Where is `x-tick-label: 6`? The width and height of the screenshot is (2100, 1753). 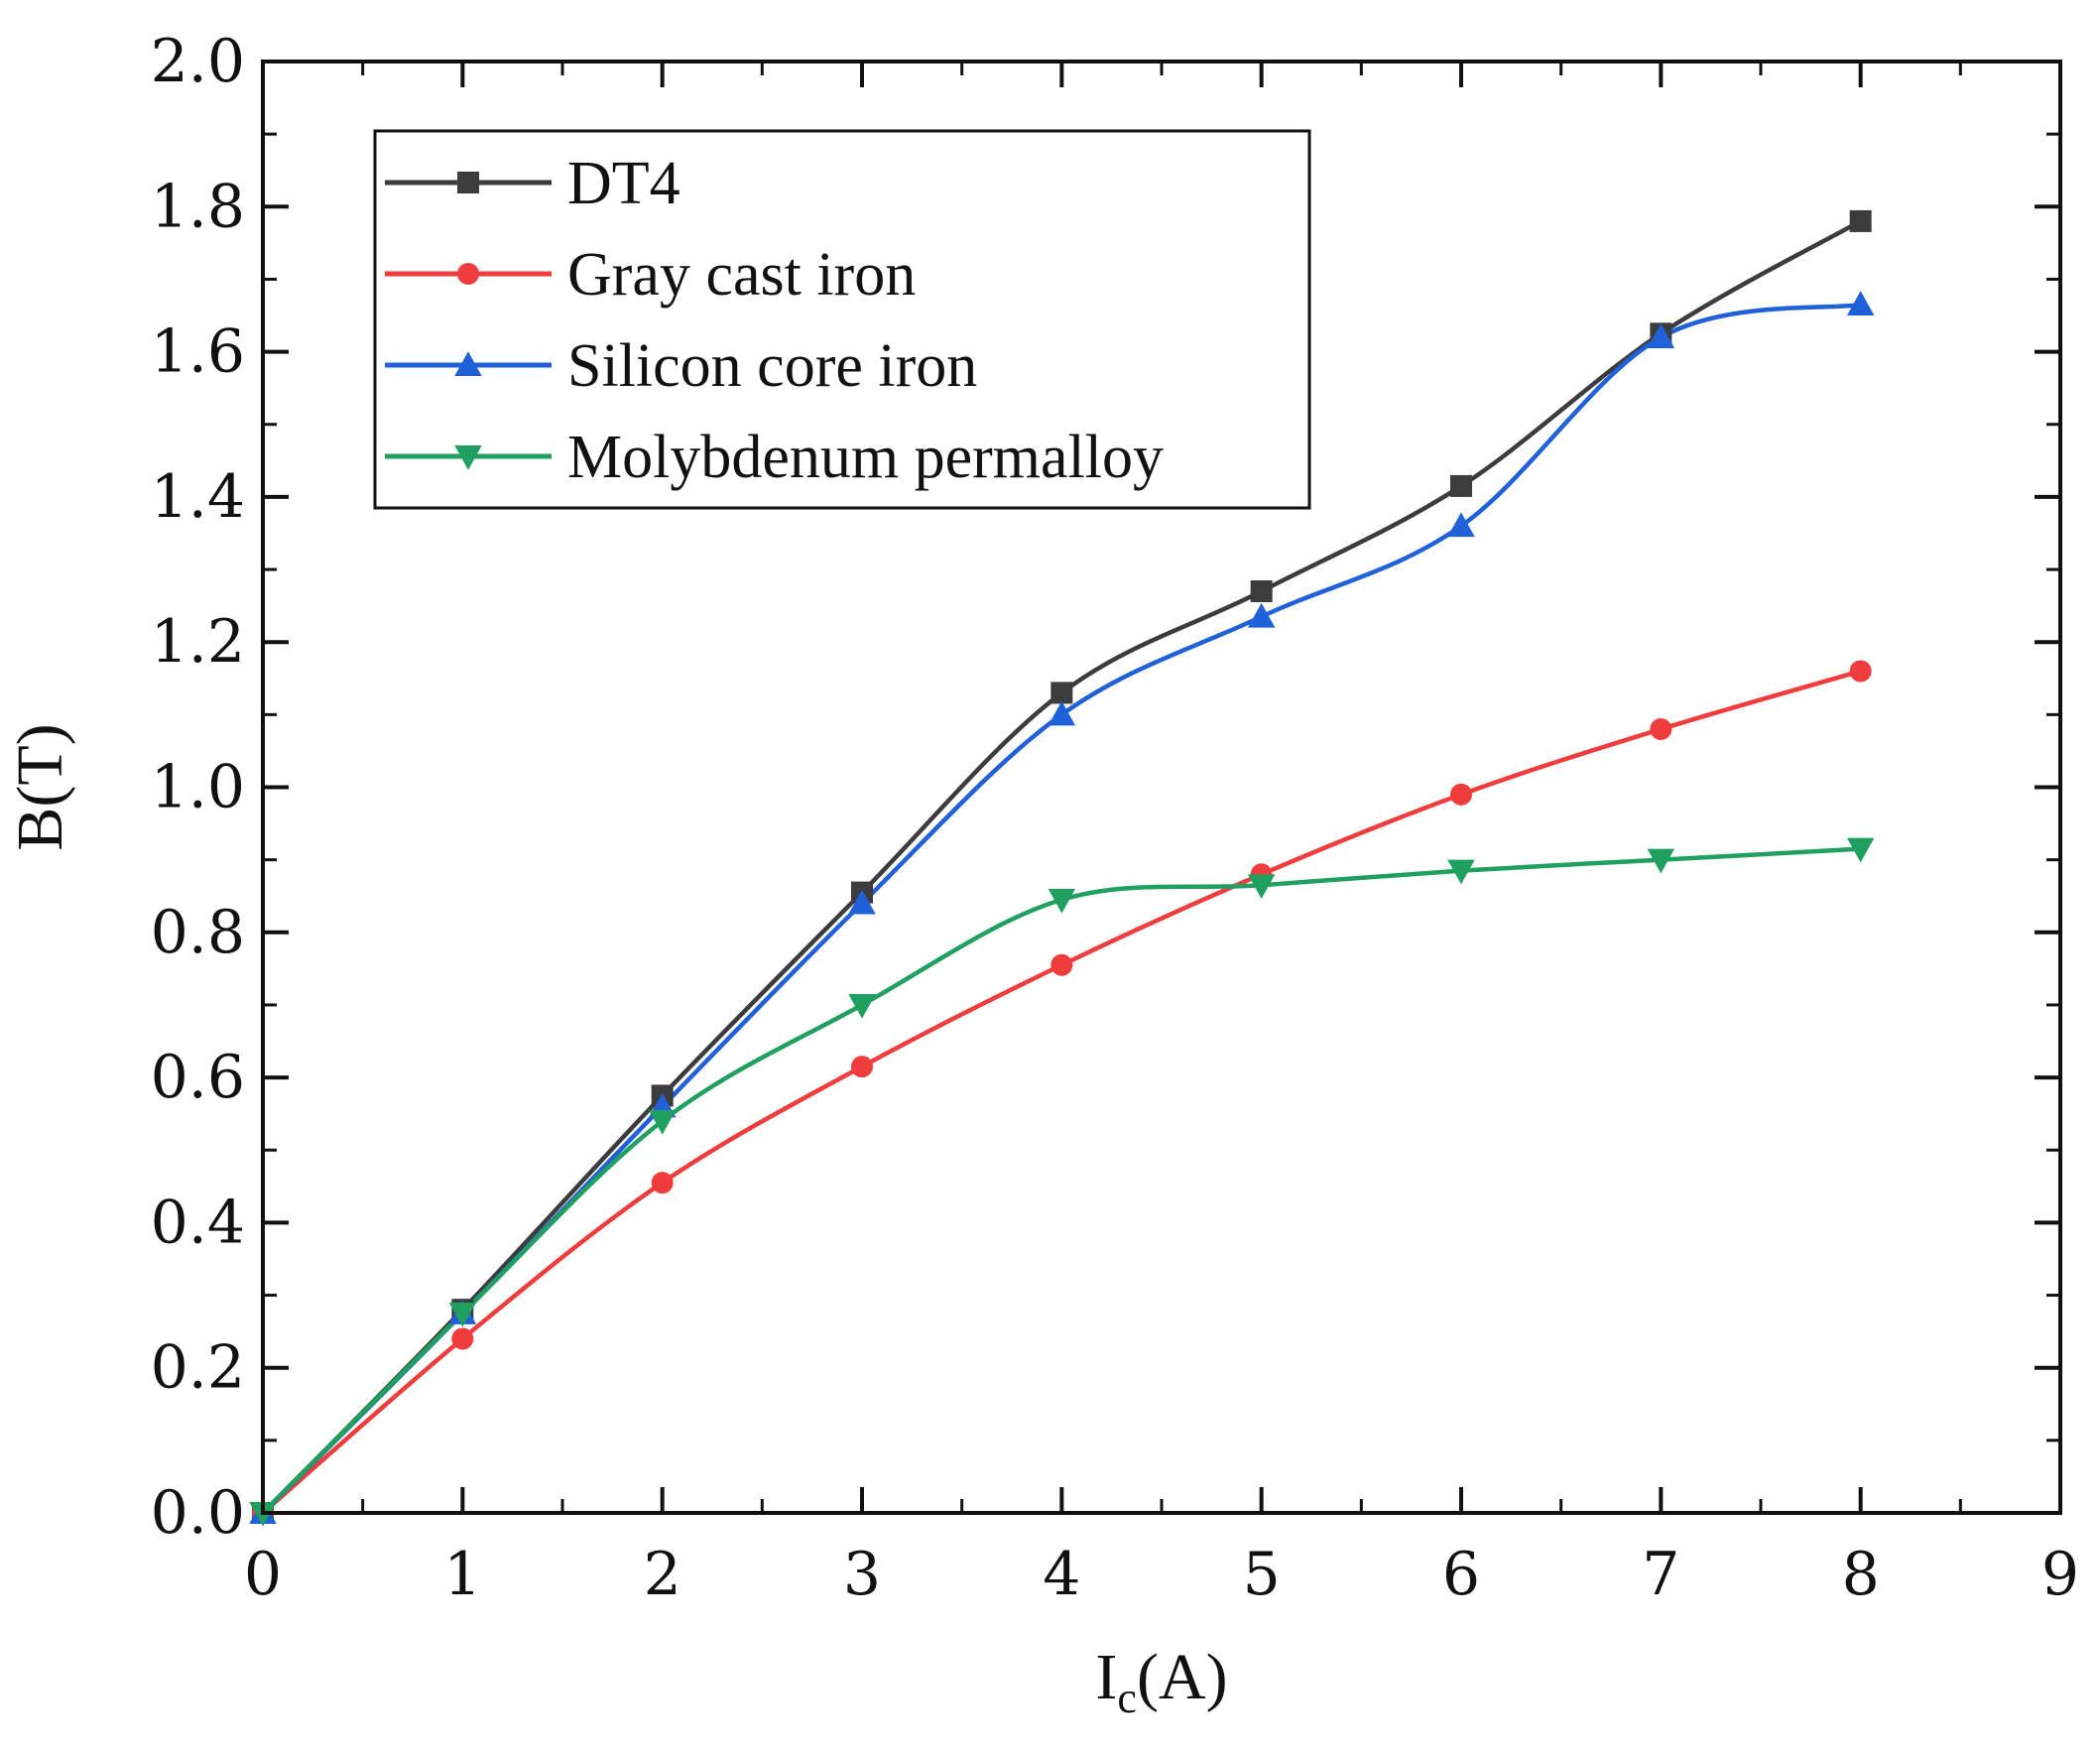 x-tick-label: 6 is located at coordinates (1461, 1574).